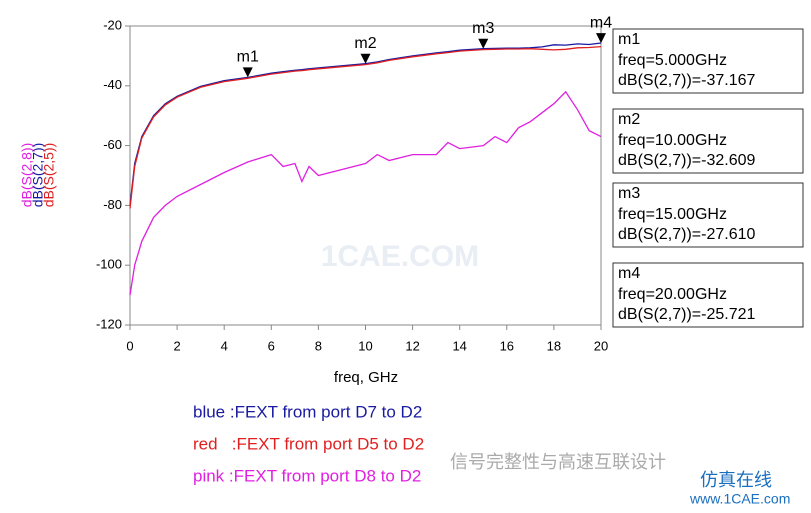 This screenshot has width=811, height=513. What do you see at coordinates (109, 264) in the screenshot?
I see `y-tick-label: -100` at bounding box center [109, 264].